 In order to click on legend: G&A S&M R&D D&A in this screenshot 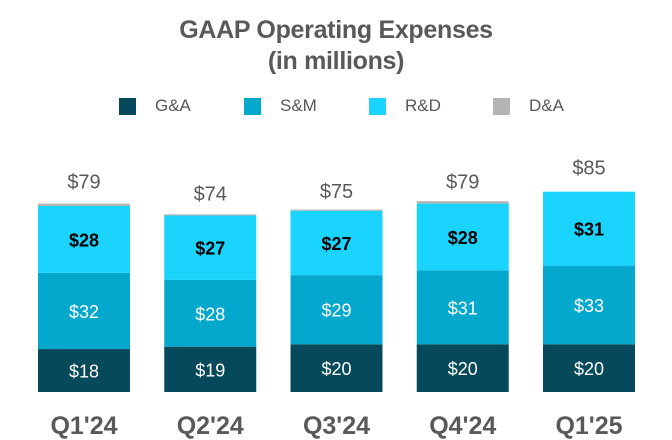, I will do `click(336, 106)`.